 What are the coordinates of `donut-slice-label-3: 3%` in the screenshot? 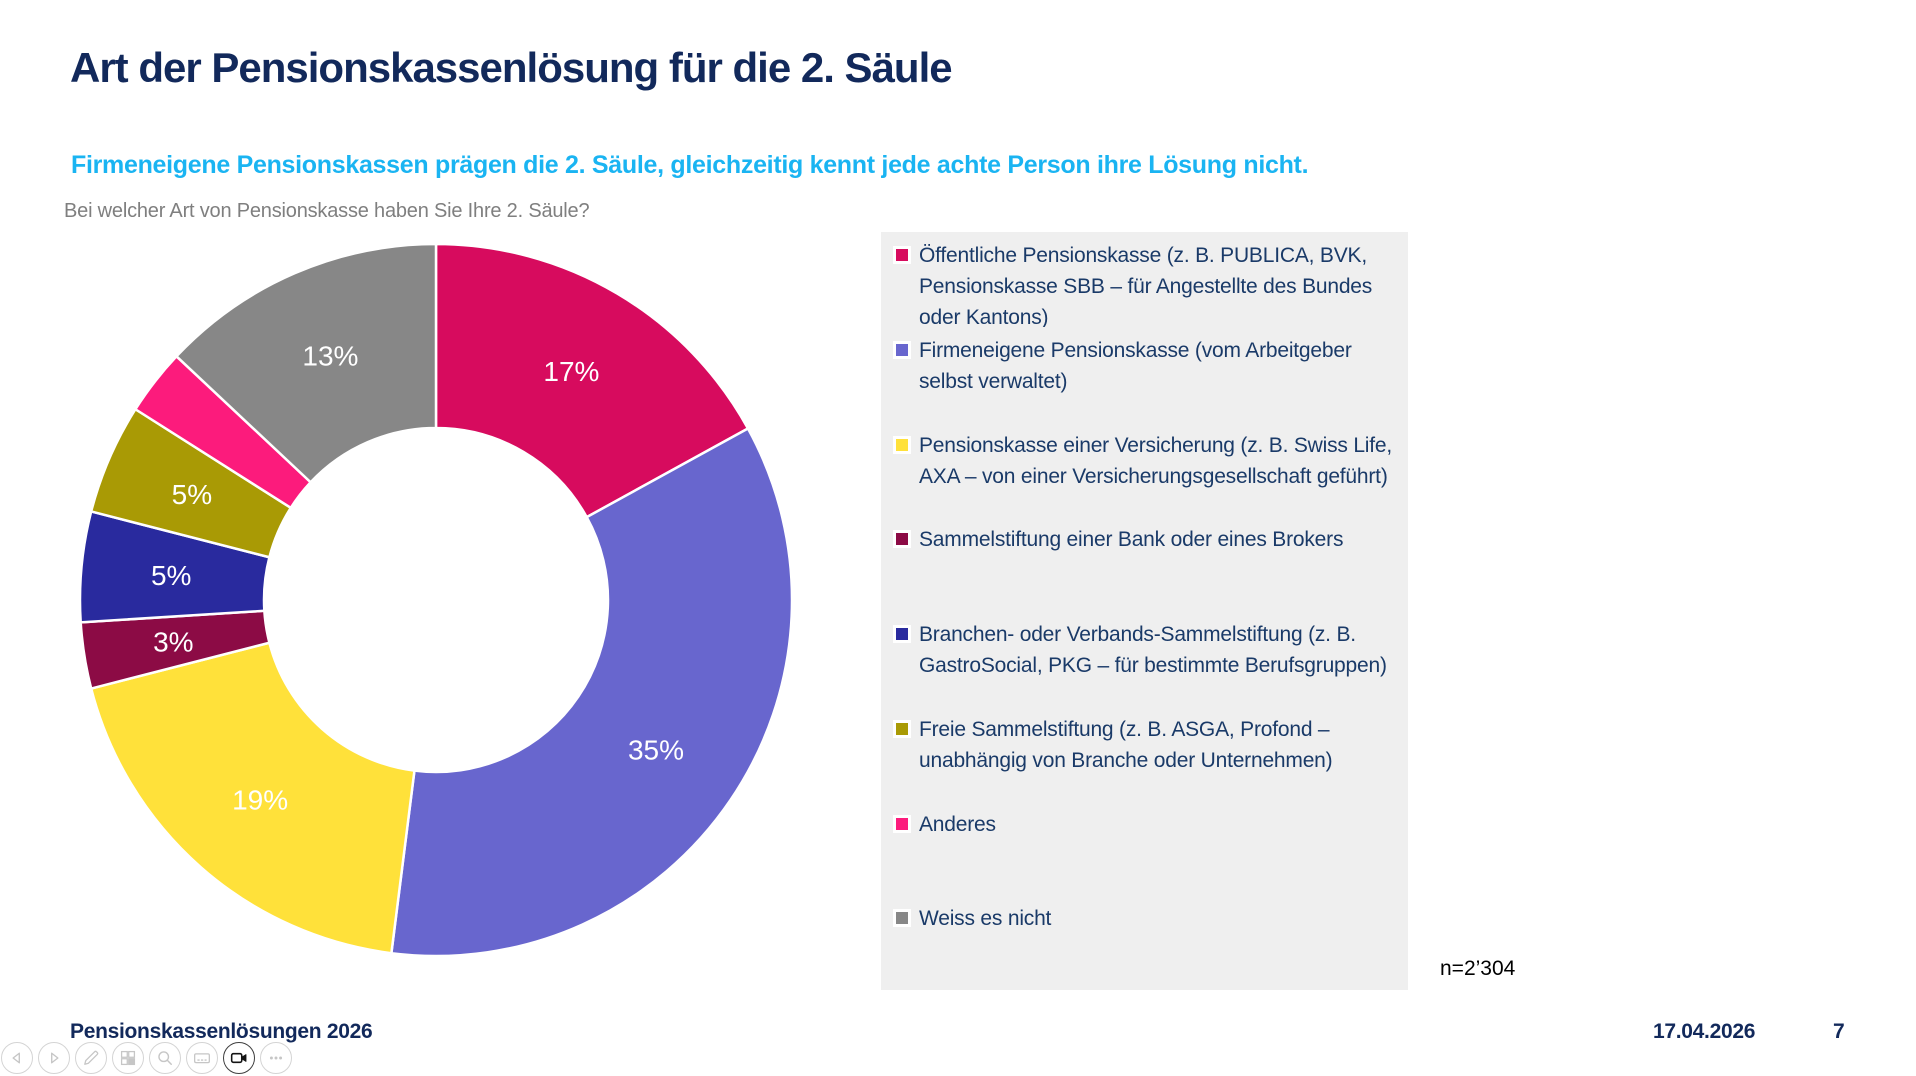 It's located at (173, 641).